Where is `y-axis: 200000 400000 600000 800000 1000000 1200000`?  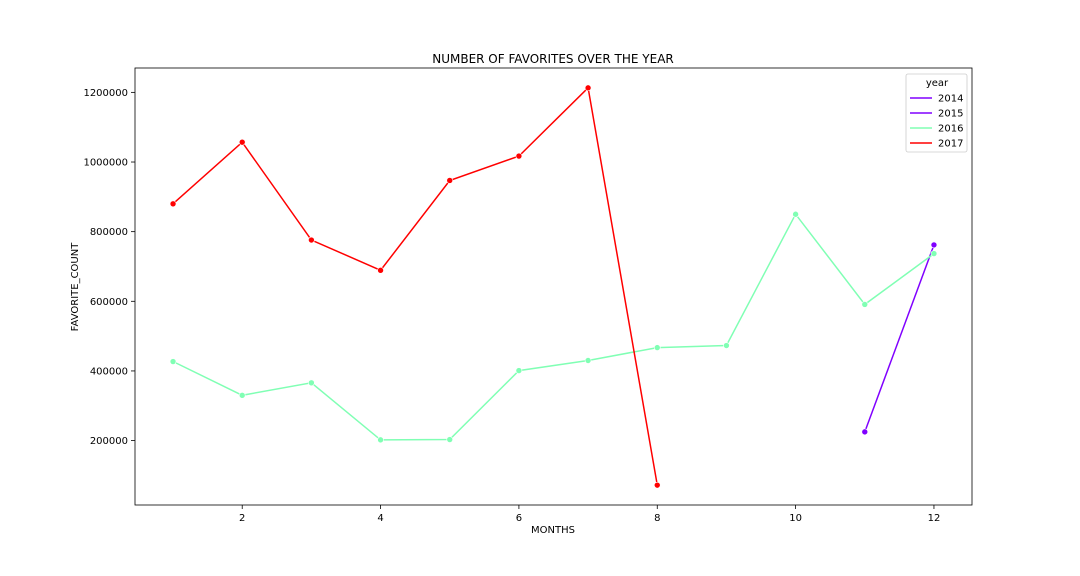 y-axis: 200000 400000 600000 800000 1000000 1200000 is located at coordinates (109, 267).